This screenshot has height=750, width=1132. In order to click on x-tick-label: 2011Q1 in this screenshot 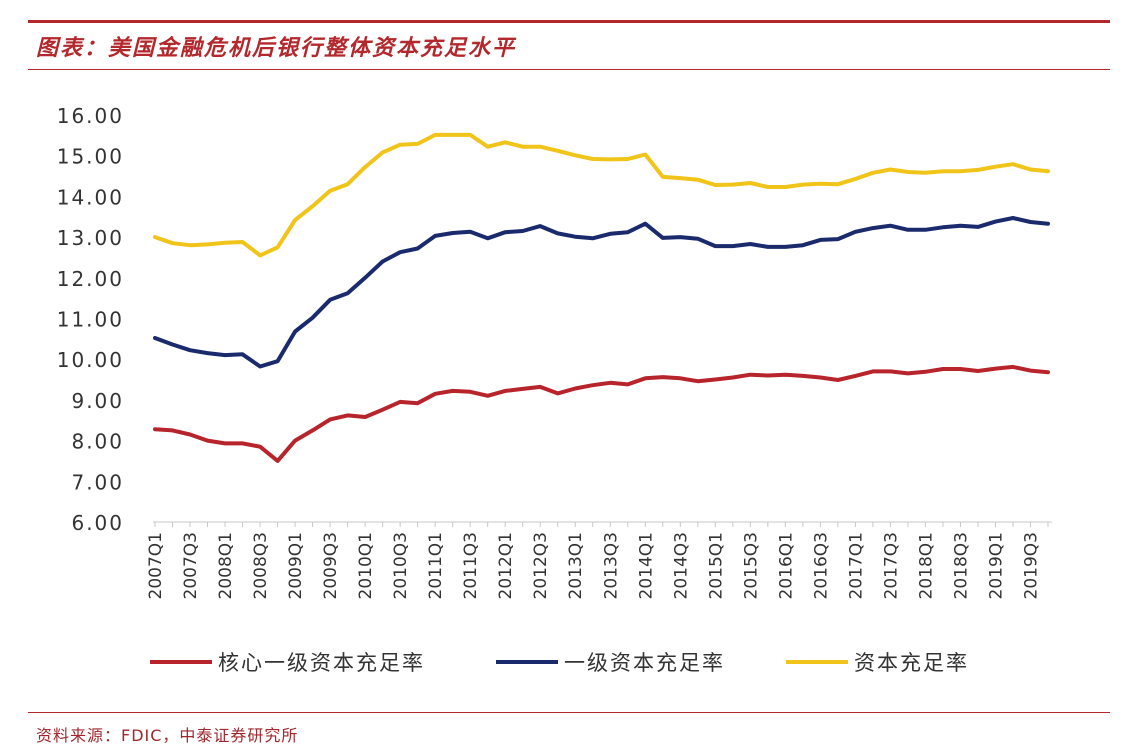, I will do `click(436, 565)`.